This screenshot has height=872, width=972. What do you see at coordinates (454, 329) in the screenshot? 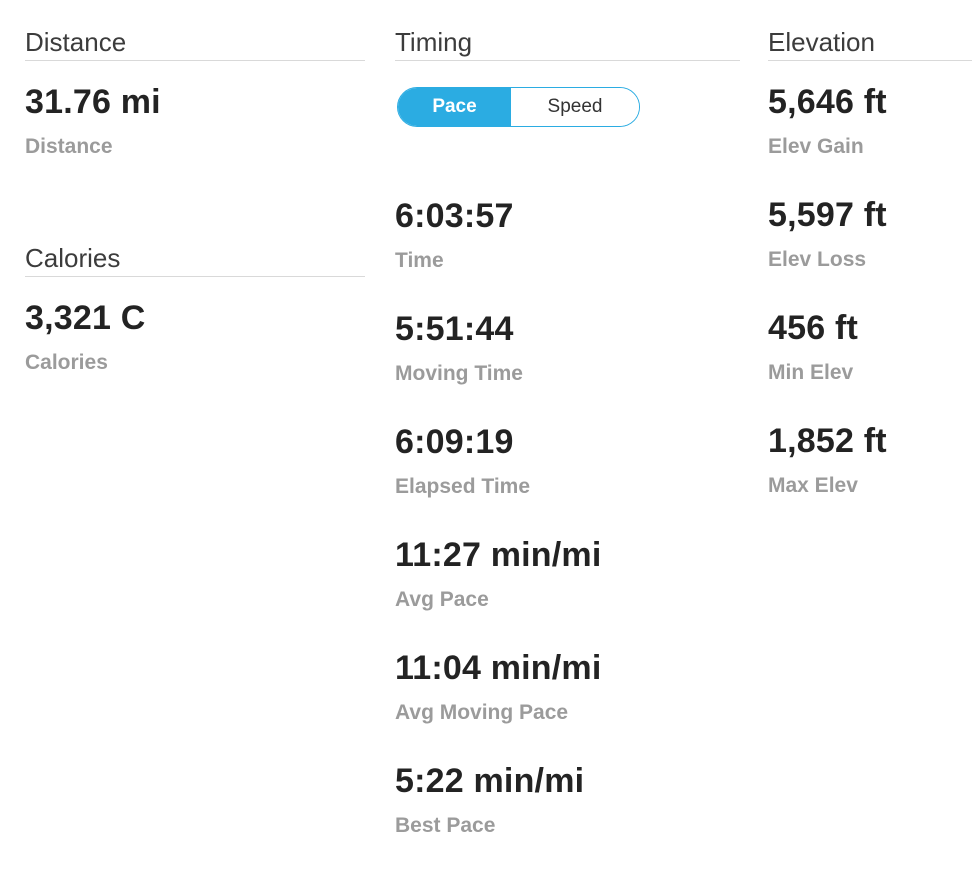
I see `moving-time-value: 5:51:44` at bounding box center [454, 329].